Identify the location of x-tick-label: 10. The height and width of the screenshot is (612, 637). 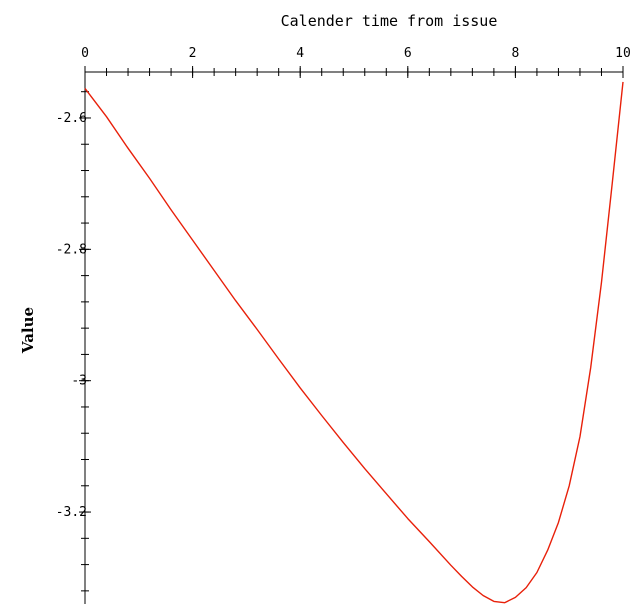
(623, 53).